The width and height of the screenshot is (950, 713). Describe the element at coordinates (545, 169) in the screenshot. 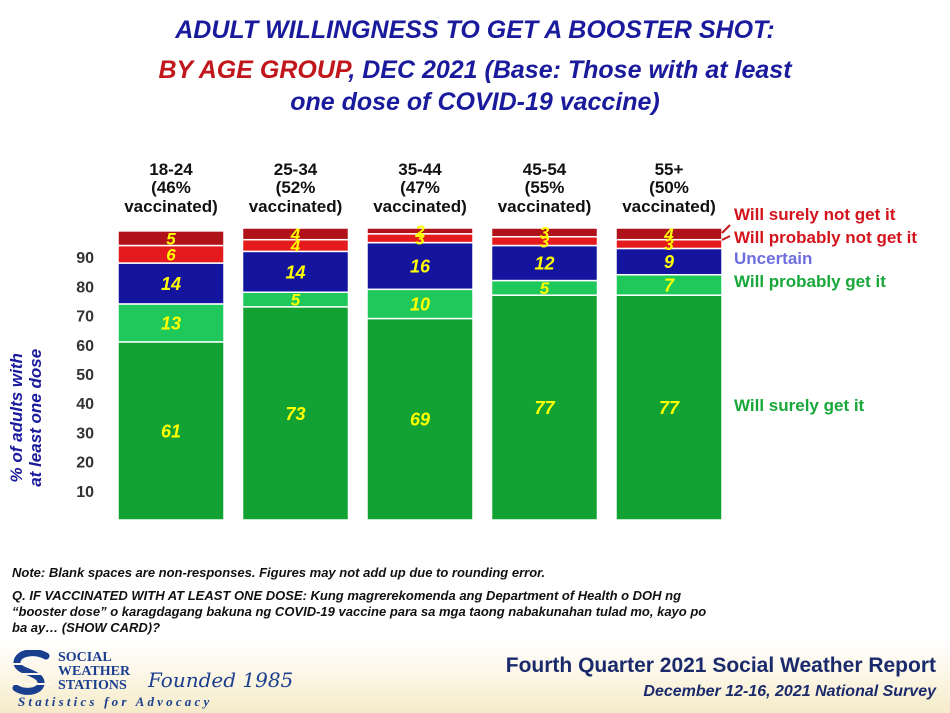

I see `category-label: 45-54` at that location.